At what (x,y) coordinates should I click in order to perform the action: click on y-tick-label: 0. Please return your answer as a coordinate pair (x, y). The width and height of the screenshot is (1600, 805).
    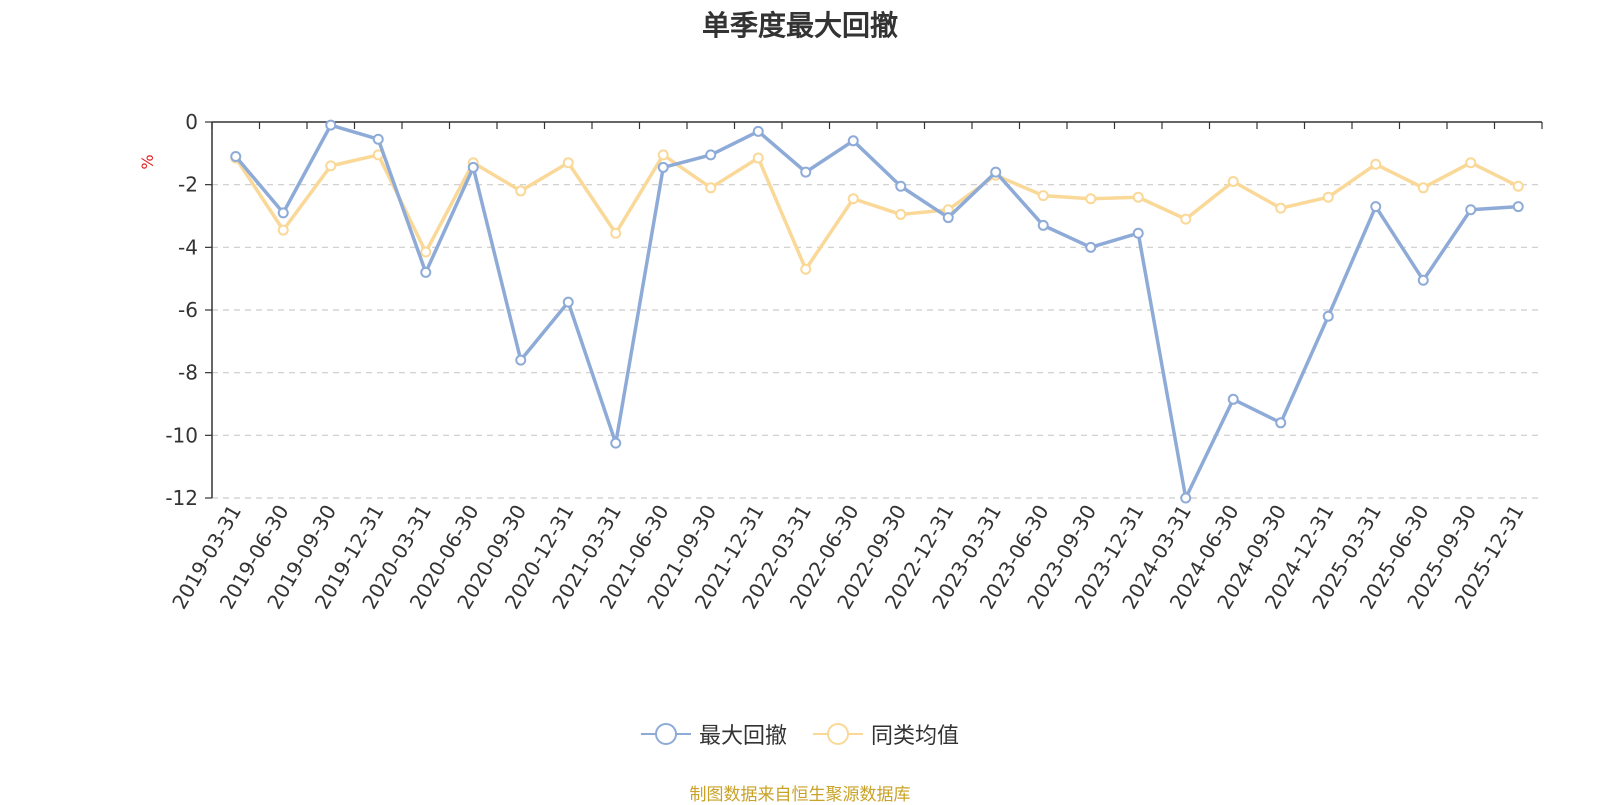
    Looking at the image, I should click on (191, 122).